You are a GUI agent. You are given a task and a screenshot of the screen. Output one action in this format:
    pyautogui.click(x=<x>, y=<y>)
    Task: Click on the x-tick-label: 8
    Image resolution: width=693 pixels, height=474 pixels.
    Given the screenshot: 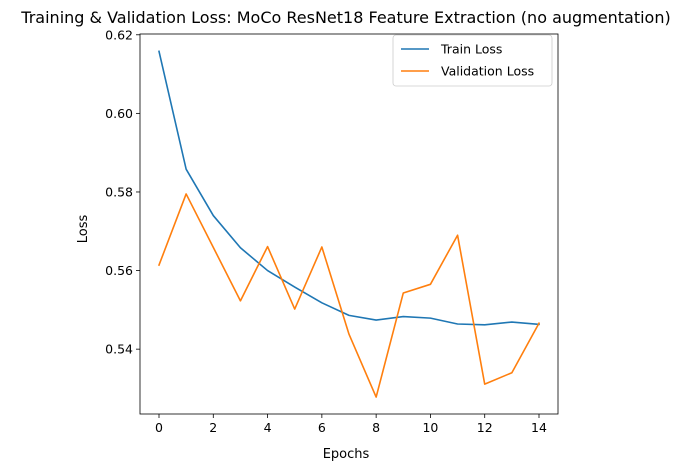 What is the action you would take?
    pyautogui.click(x=376, y=427)
    